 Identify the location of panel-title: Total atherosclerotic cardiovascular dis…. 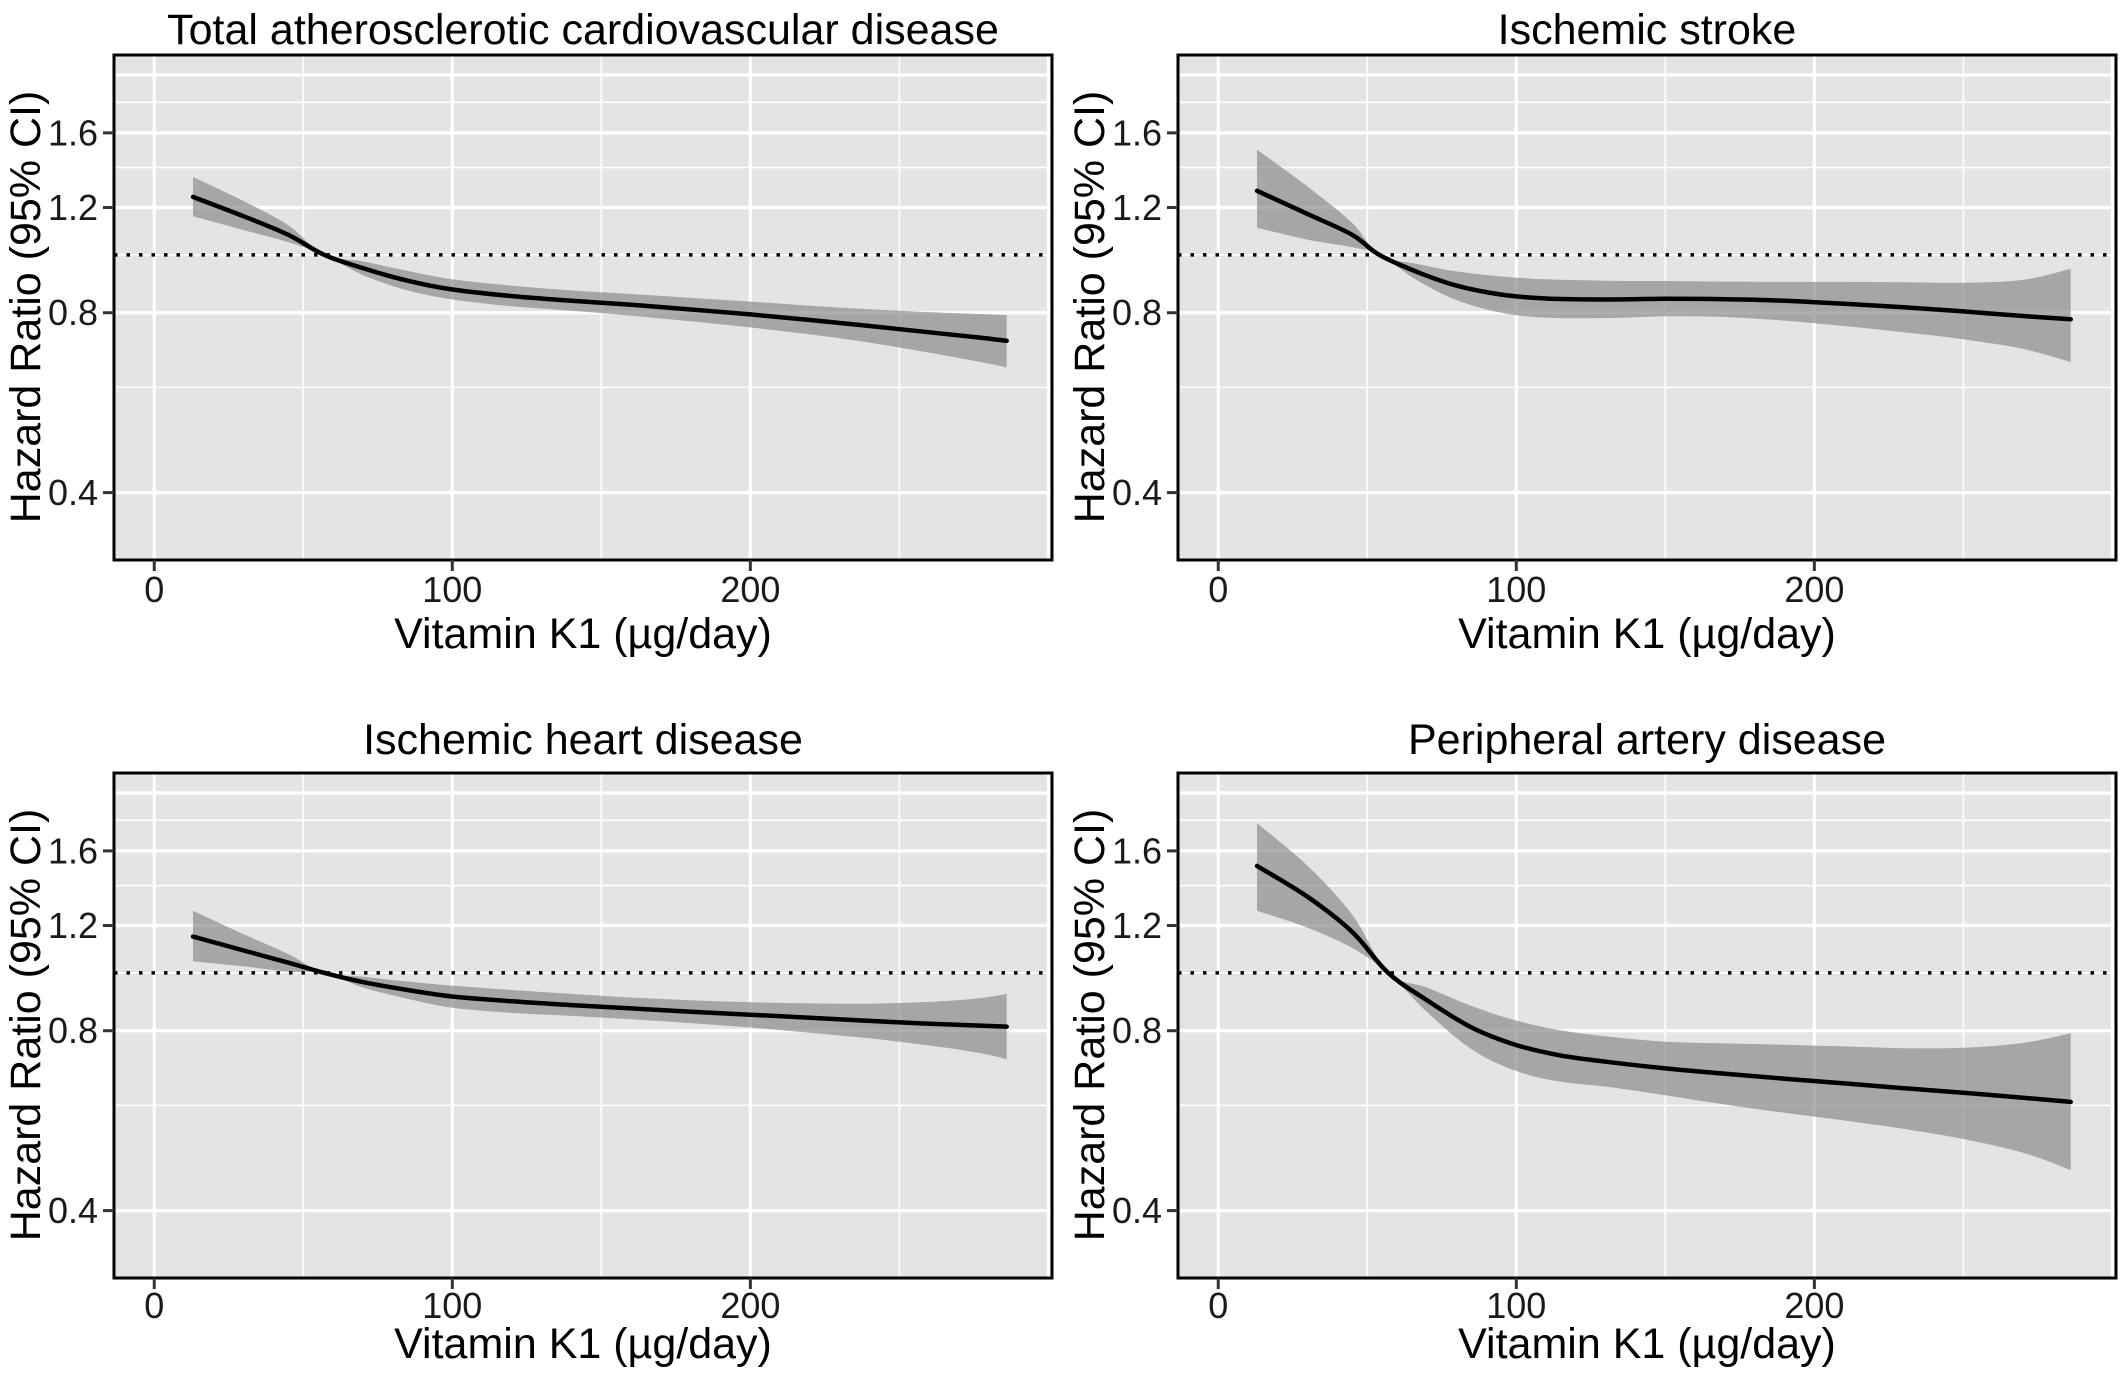
(583, 30).